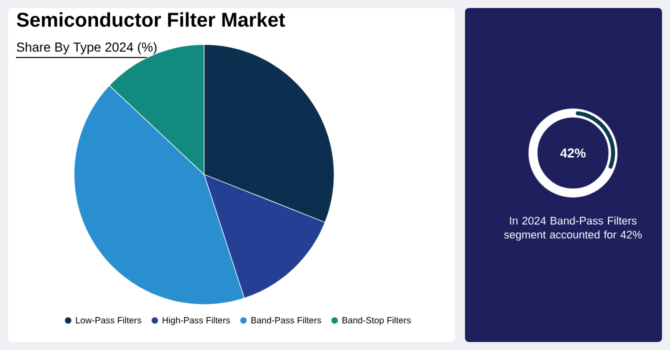 Image resolution: width=670 pixels, height=350 pixels. What do you see at coordinates (109, 320) in the screenshot?
I see `legend-label: Low-Pass Filters` at bounding box center [109, 320].